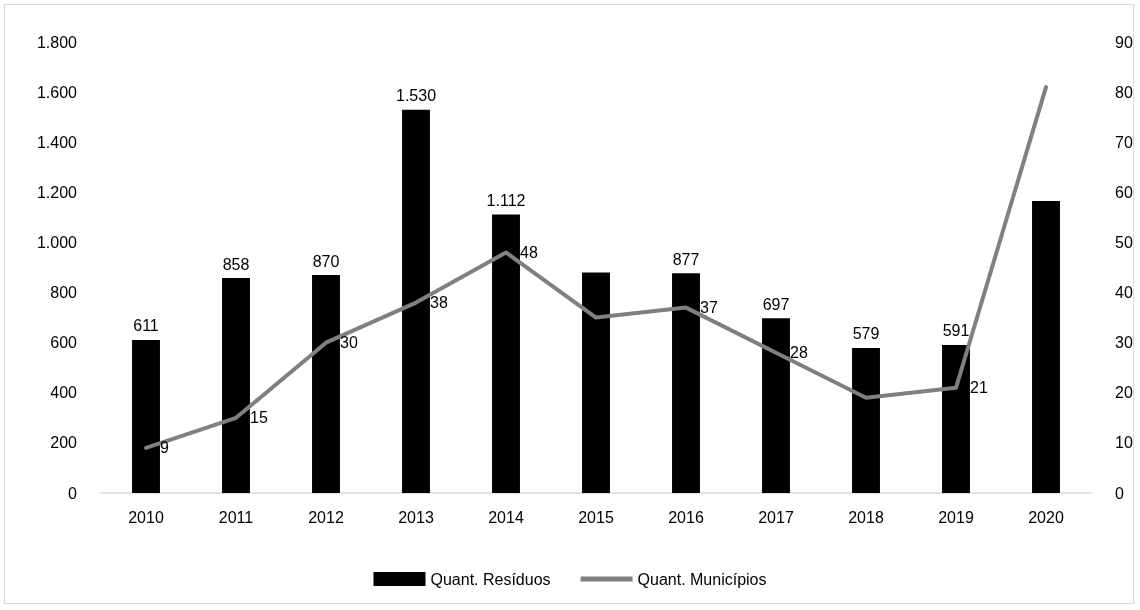  Describe the element at coordinates (1124, 443) in the screenshot. I see `y2-tick-label: 10` at that location.